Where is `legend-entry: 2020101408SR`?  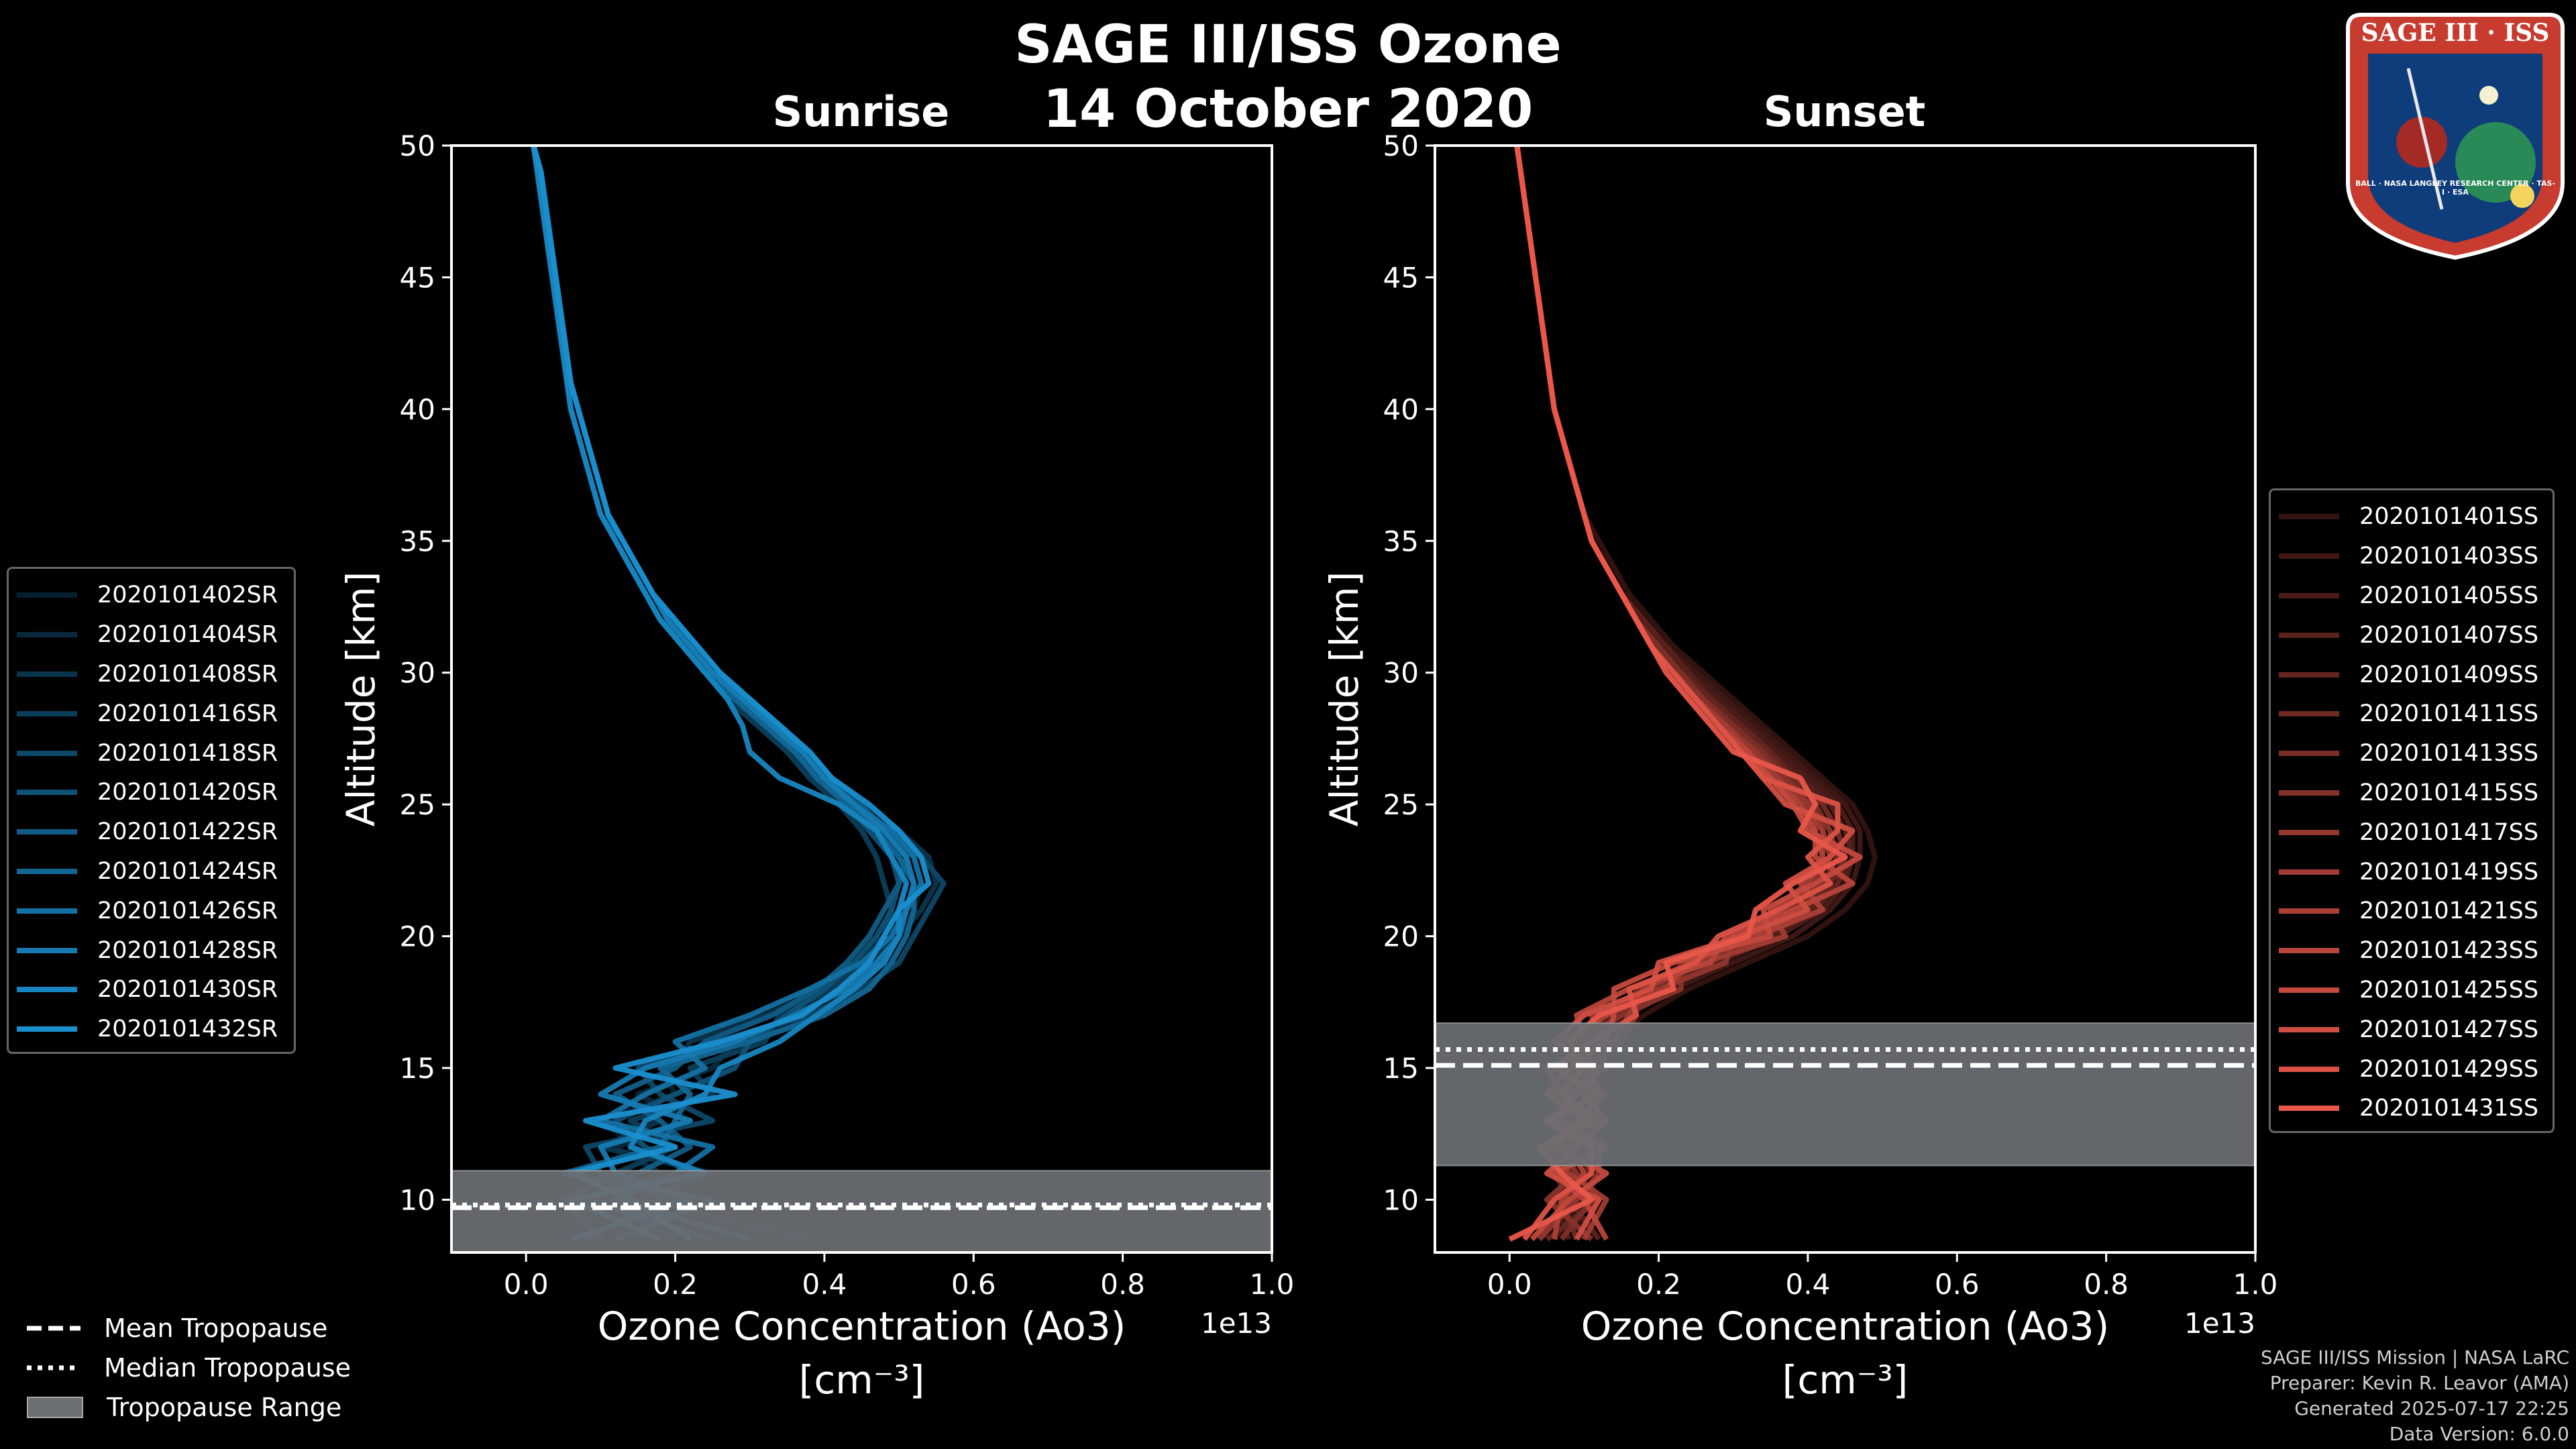 legend-entry: 2020101408SR is located at coordinates (151, 674).